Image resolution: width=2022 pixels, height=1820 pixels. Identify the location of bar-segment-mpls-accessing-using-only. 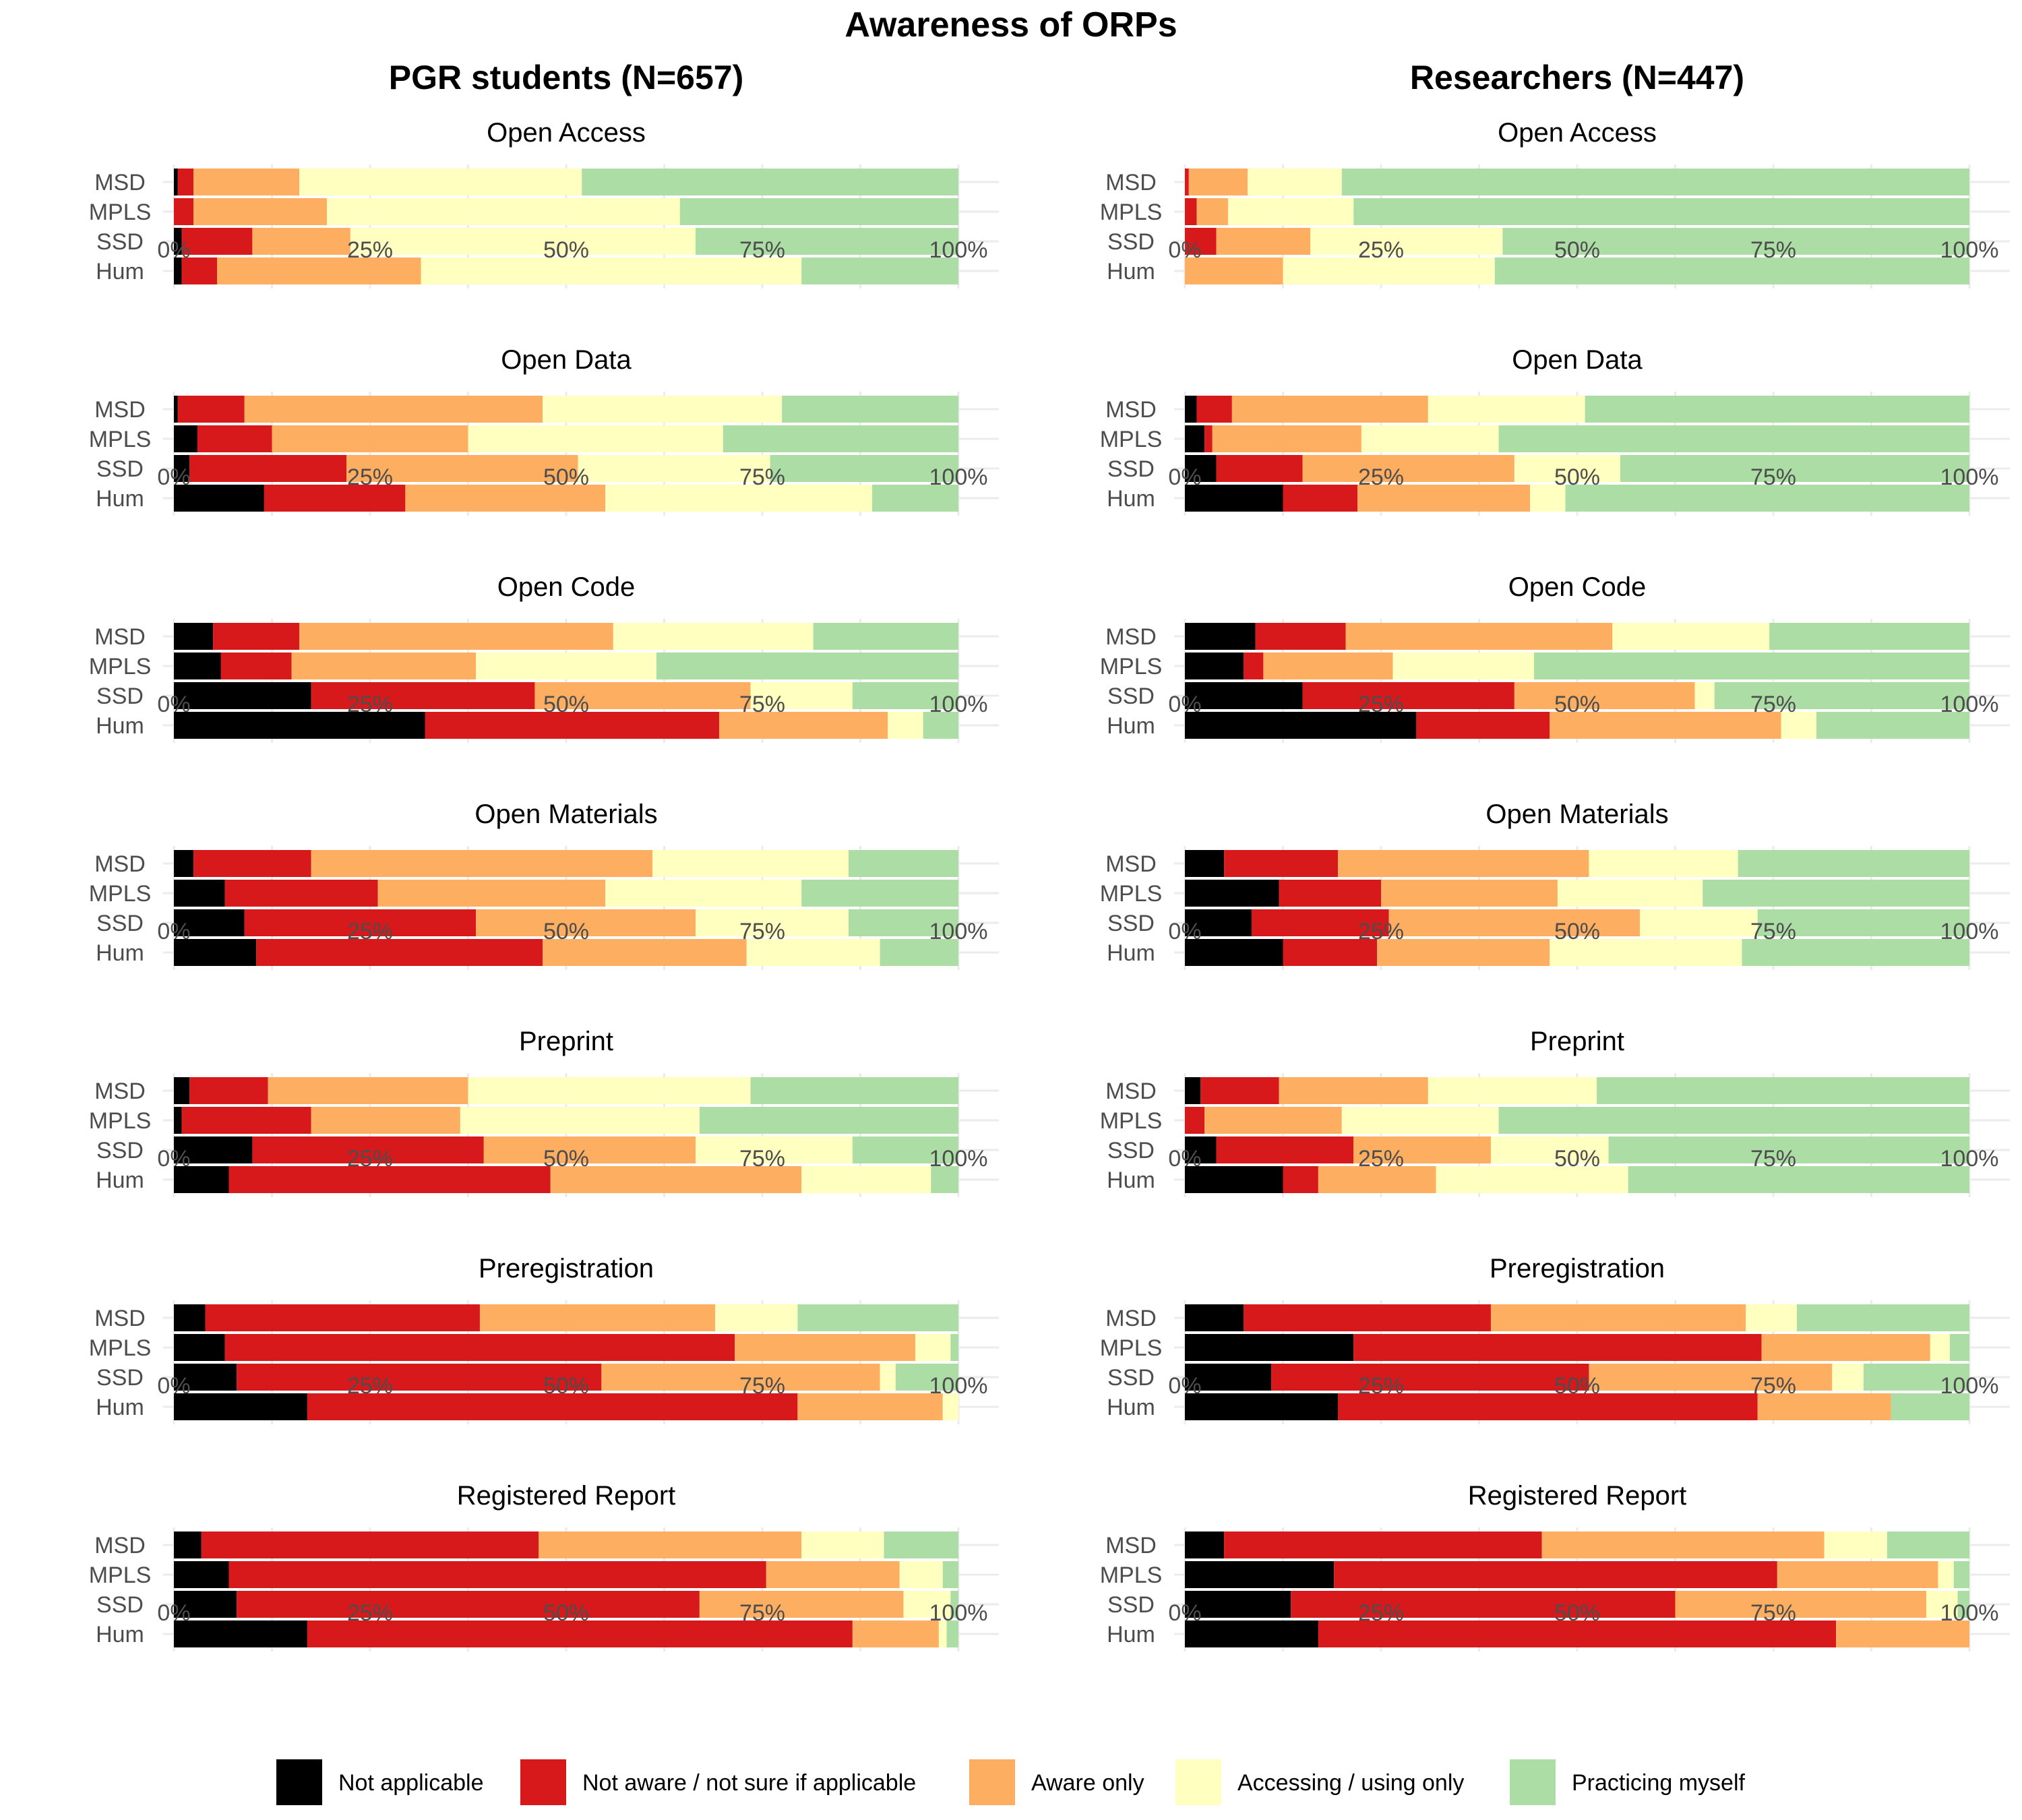
(1946, 1574).